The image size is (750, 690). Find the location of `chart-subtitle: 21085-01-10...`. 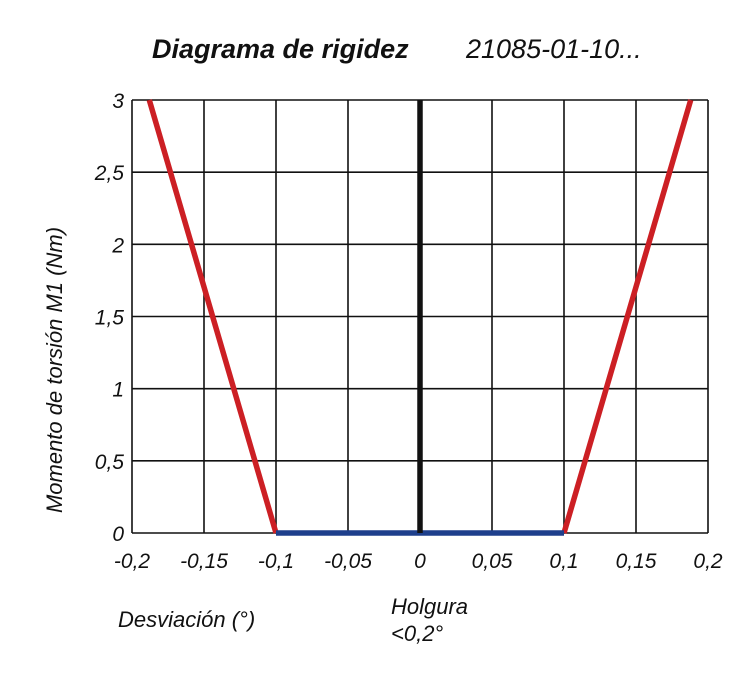

chart-subtitle: 21085-01-10... is located at coordinates (553, 49).